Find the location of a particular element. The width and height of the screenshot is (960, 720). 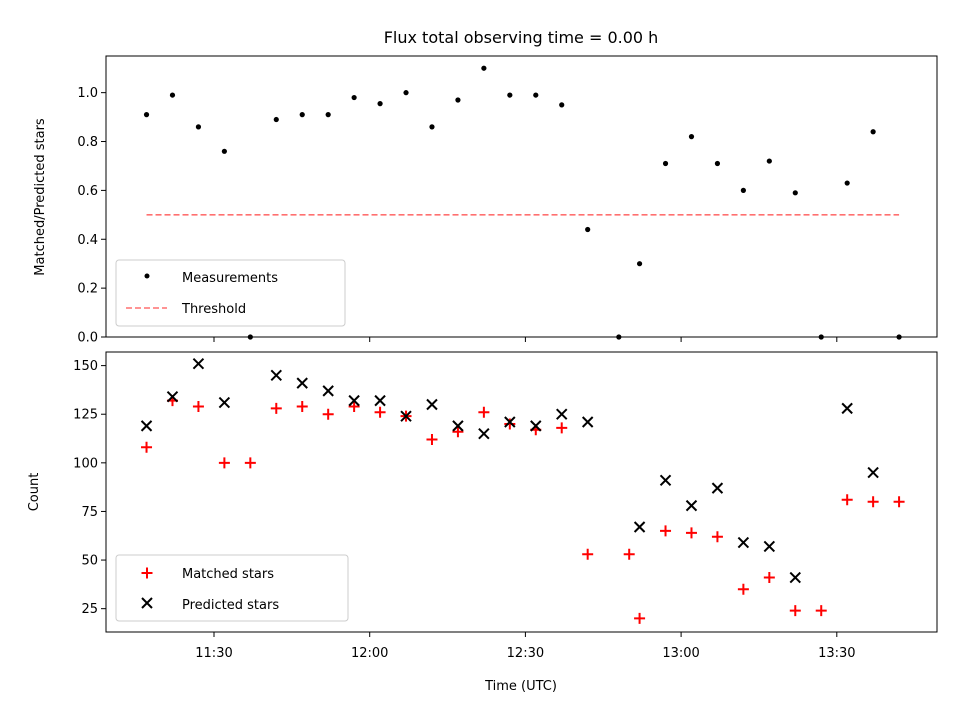

bottom-legend-box is located at coordinates (232, 588).